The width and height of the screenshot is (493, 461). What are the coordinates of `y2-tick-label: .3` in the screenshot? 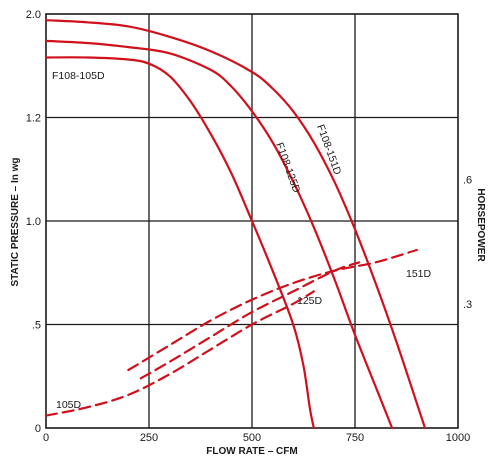 It's located at (467, 305).